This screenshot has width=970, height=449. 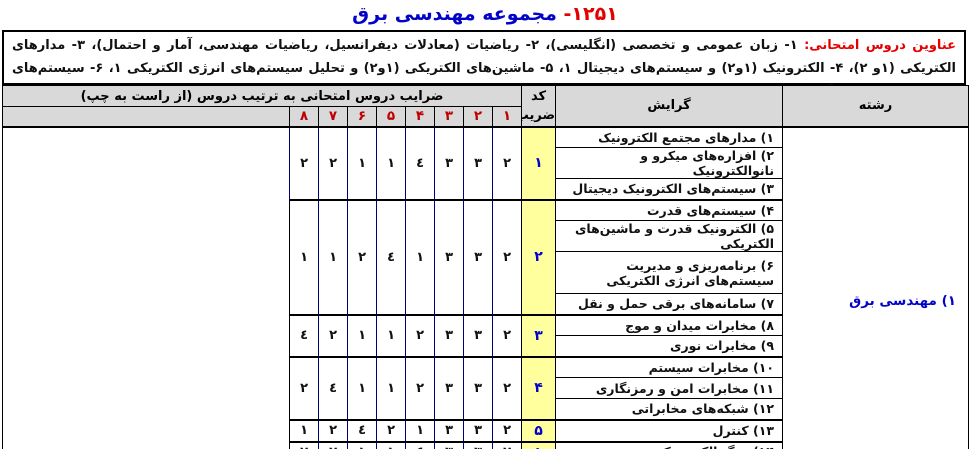 I want to click on coef-g2-s6: ۲, so click(x=362, y=257).